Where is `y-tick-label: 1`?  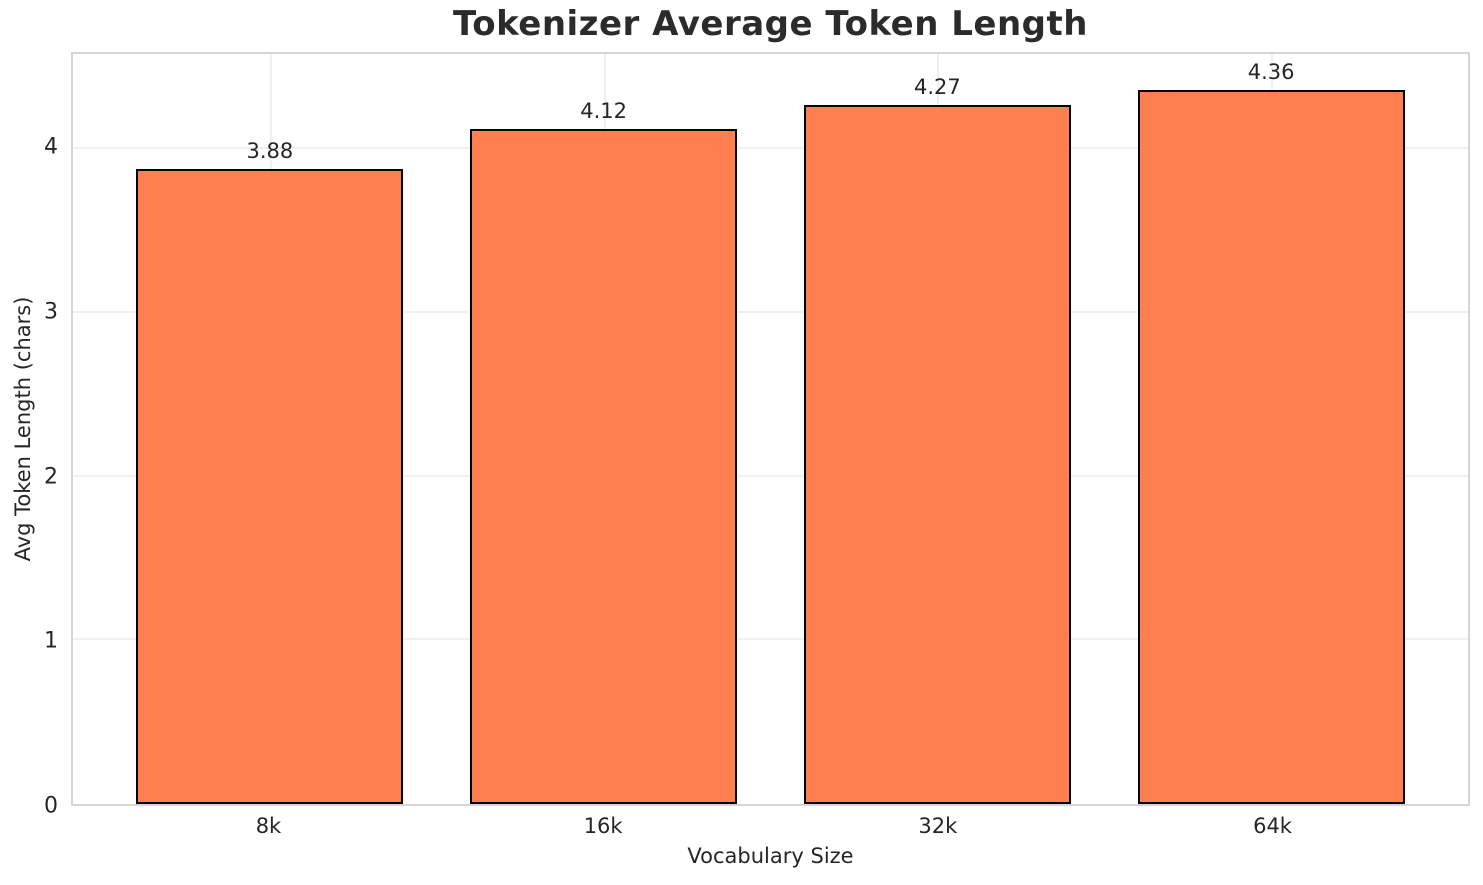 y-tick-label: 1 is located at coordinates (51, 641).